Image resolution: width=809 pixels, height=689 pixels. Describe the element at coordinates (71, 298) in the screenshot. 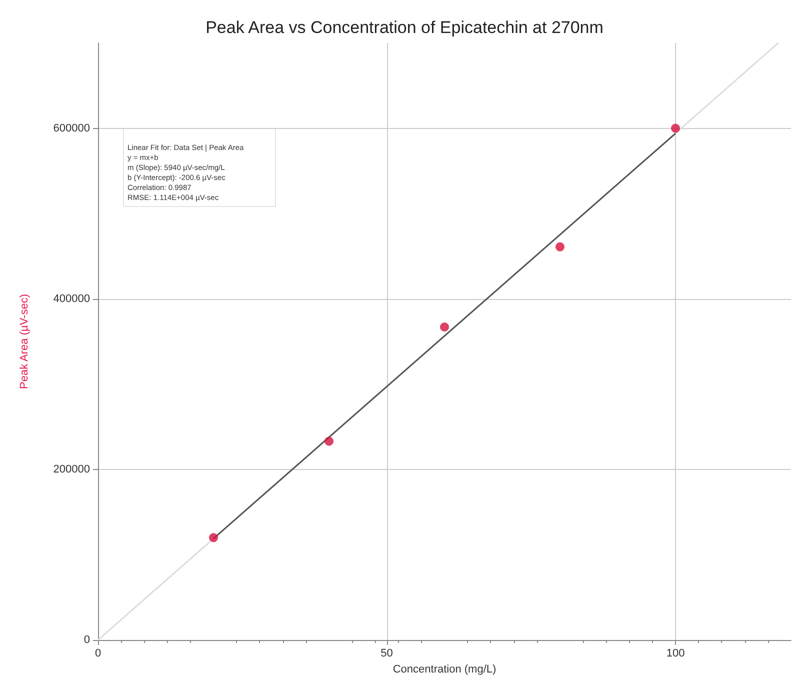

I see `y-tick-label: 400000` at that location.